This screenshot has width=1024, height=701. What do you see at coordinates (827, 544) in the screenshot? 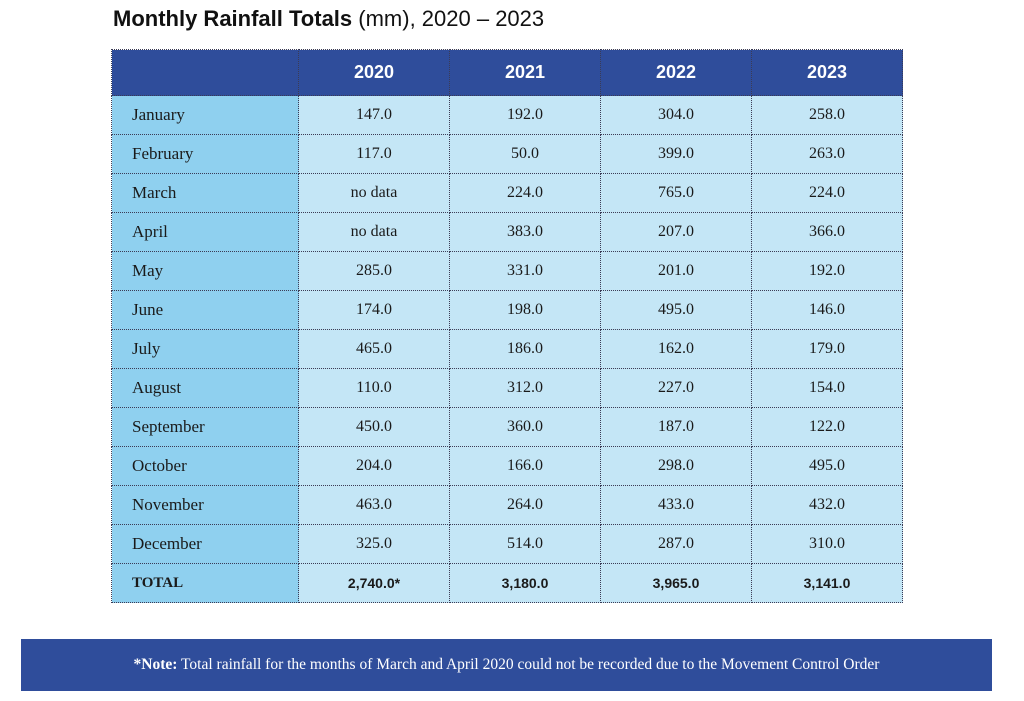
I see `rainfall-value-cell: 310.0` at bounding box center [827, 544].